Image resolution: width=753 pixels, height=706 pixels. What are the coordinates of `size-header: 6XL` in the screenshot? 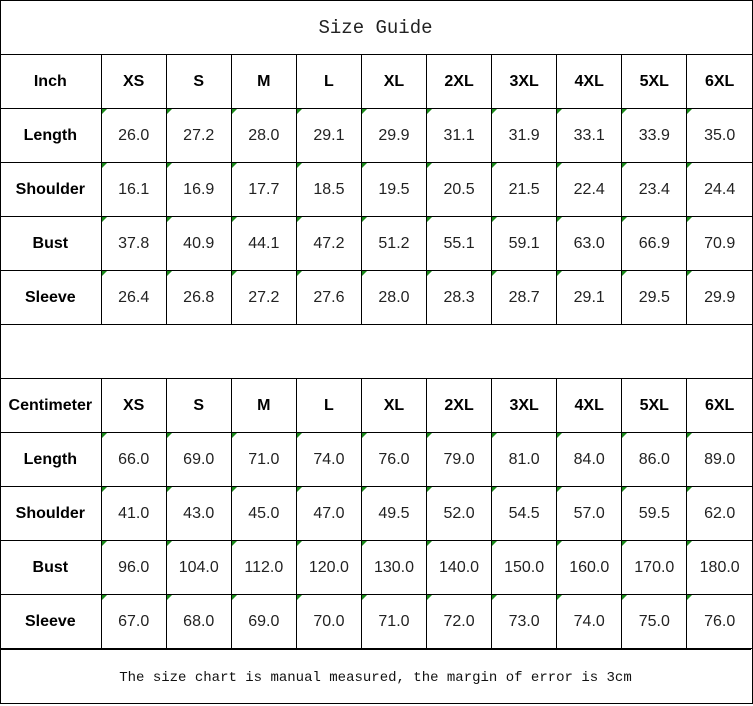 It's located at (719, 81).